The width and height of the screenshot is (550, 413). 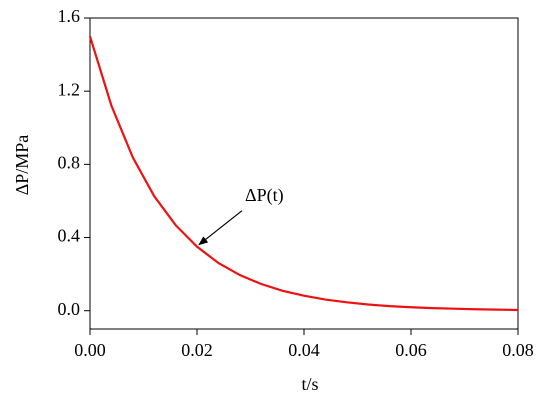 What do you see at coordinates (69, 89) in the screenshot?
I see `y-tick-label: 1.2` at bounding box center [69, 89].